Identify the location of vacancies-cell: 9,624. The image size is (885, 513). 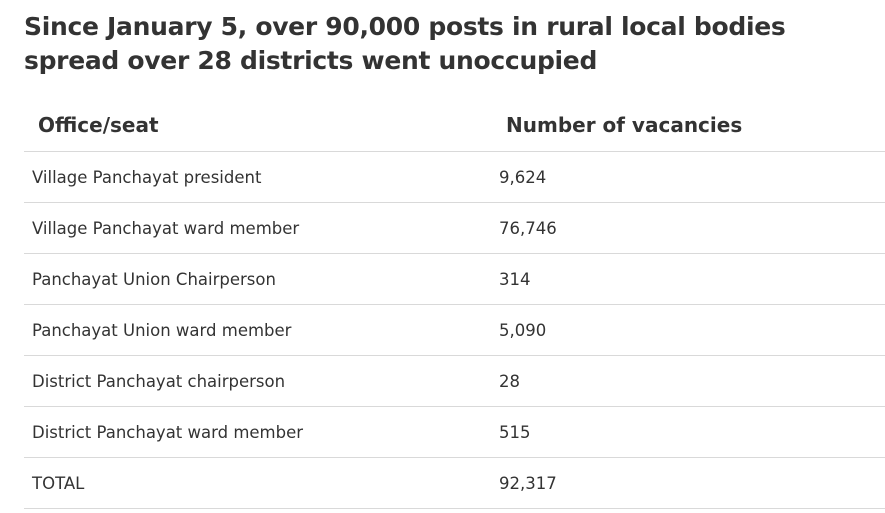
(523, 177).